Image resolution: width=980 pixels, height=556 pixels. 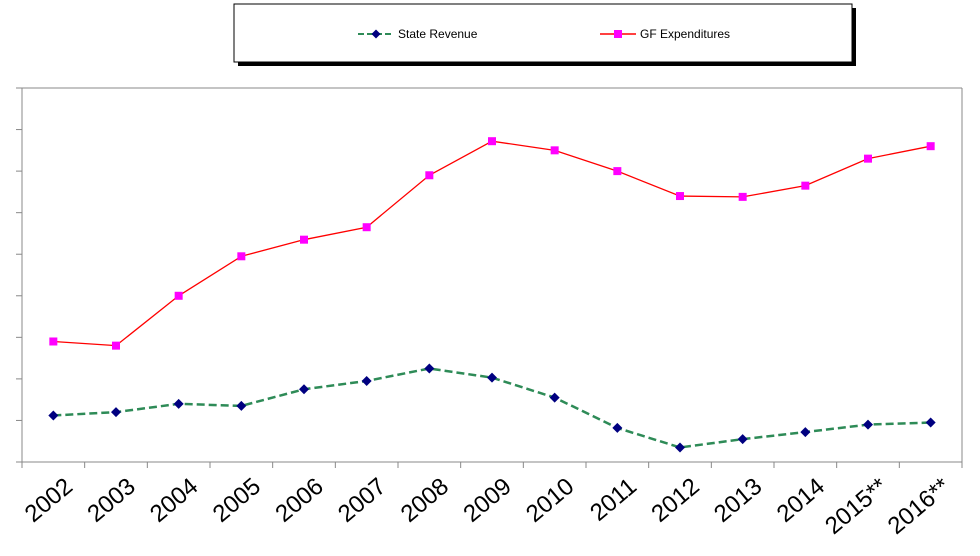 What do you see at coordinates (174, 500) in the screenshot?
I see `x-tick-label: 2004` at bounding box center [174, 500].